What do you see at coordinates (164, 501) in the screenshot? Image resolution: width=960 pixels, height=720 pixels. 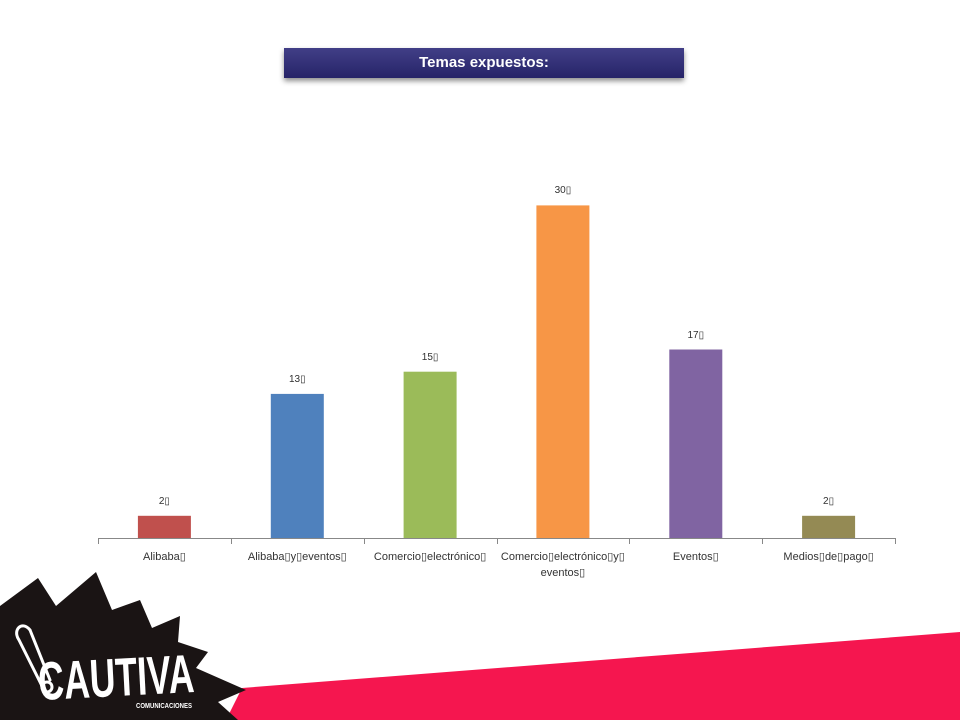 I see `data-label-1: 2▯` at bounding box center [164, 501].